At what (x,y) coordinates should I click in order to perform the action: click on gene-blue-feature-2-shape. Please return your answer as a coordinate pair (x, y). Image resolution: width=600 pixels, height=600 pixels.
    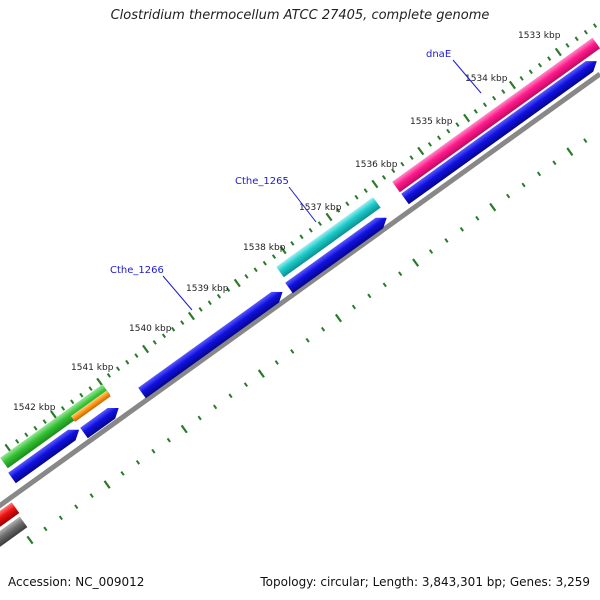
    Looking at the image, I should click on (336, 255).